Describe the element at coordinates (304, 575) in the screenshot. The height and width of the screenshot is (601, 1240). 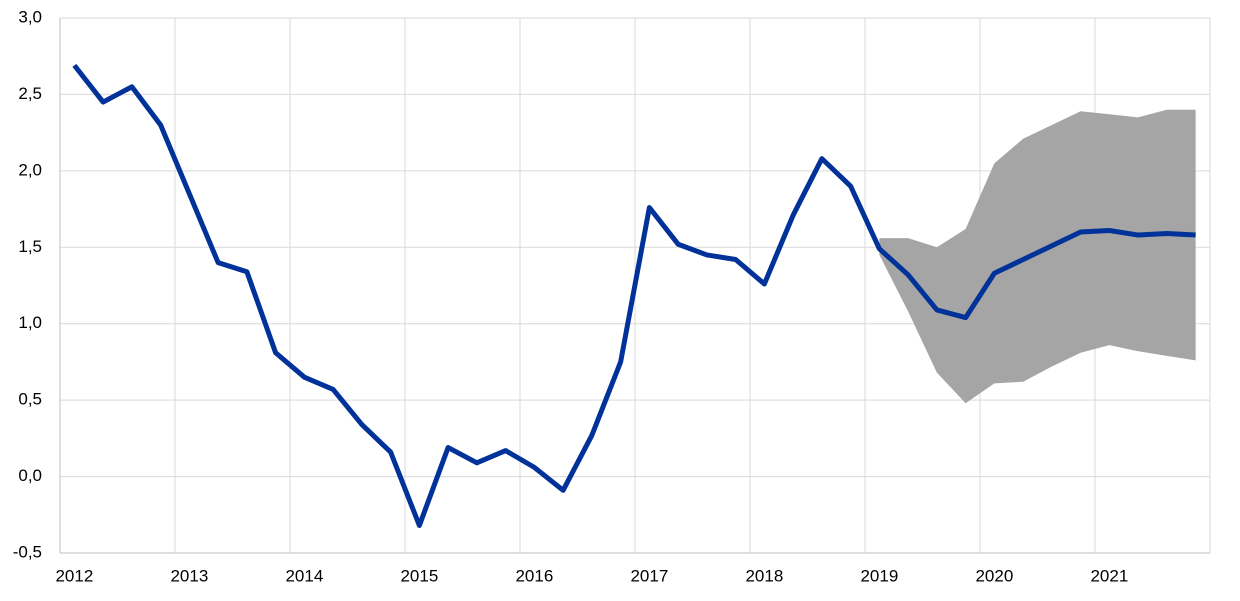
I see `x-tick-label: 2014` at that location.